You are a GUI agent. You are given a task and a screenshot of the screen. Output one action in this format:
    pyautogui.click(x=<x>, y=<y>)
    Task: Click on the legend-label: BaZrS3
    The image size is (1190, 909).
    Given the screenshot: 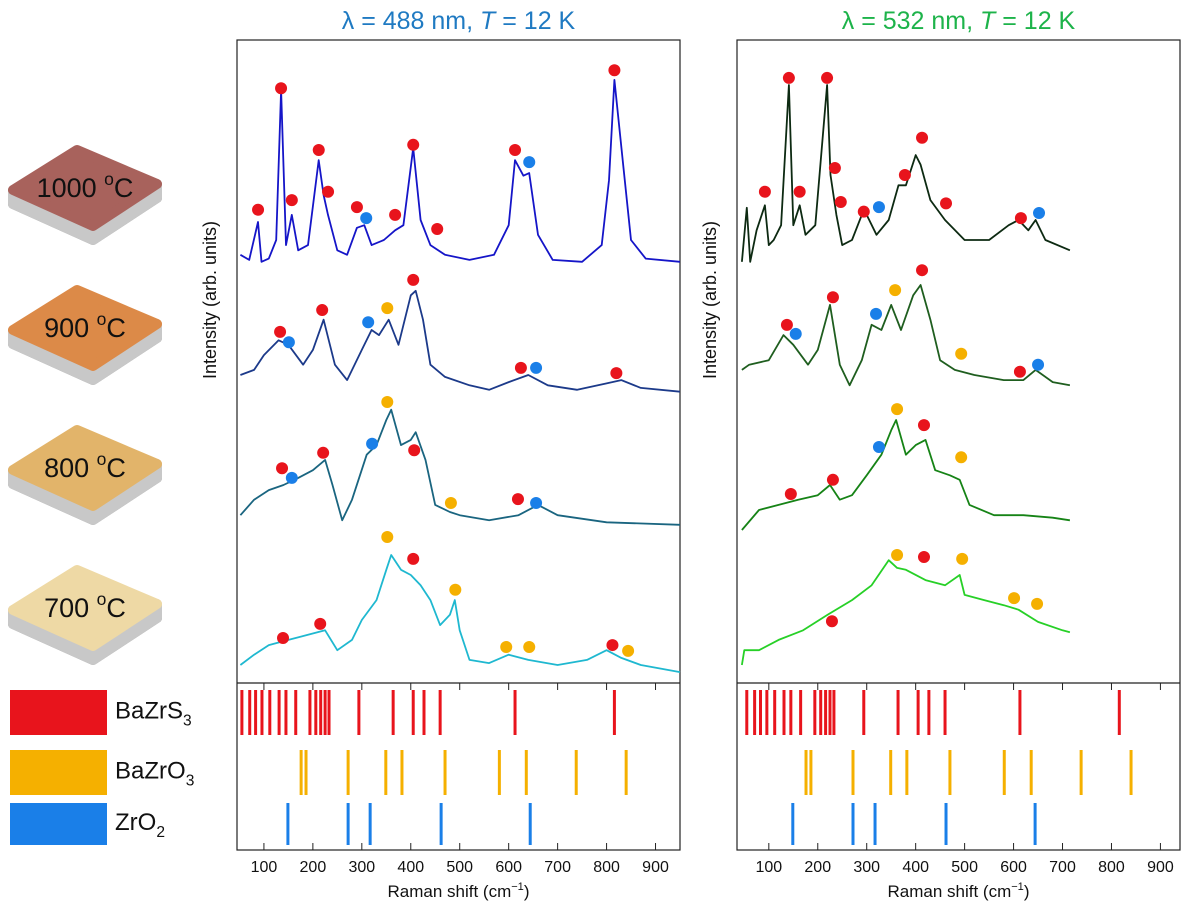 What is the action you would take?
    pyautogui.click(x=153, y=713)
    